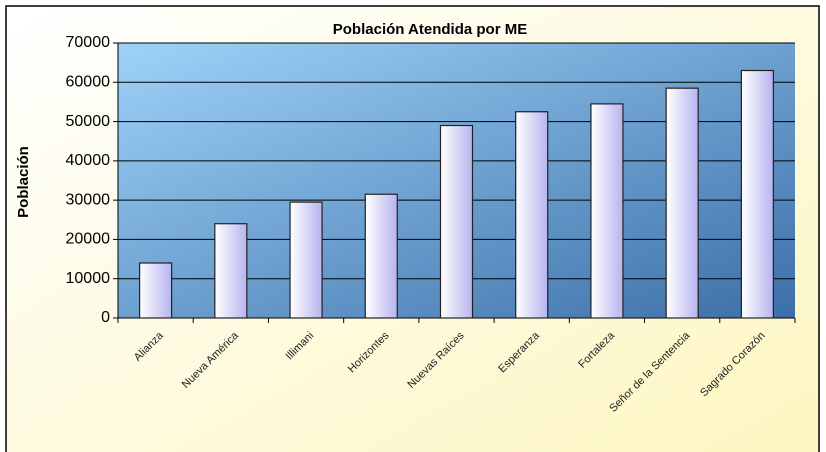 The image size is (826, 452). I want to click on y-axis-label: Población, so click(23, 182).